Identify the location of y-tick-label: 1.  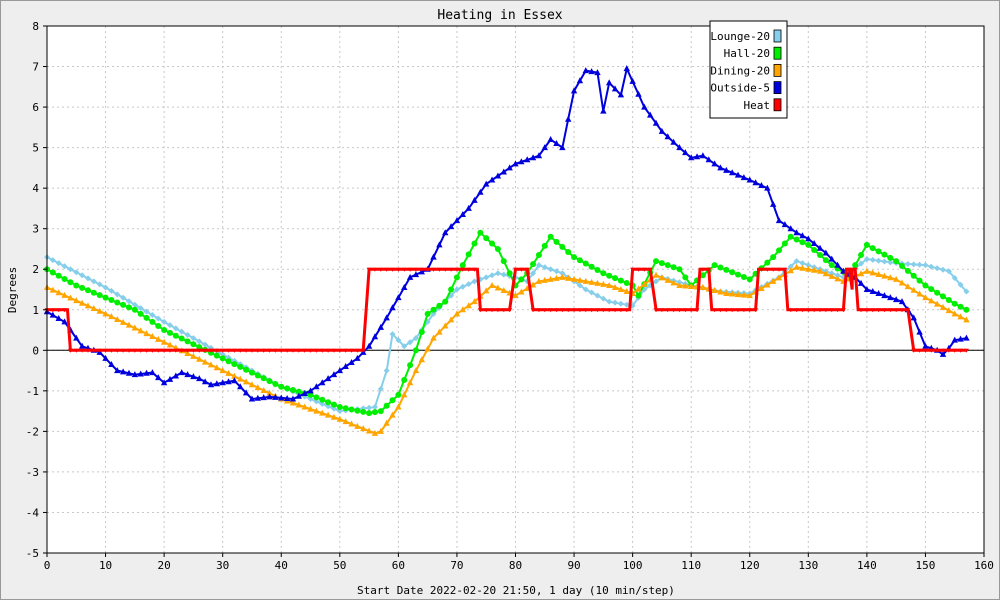
(35, 310).